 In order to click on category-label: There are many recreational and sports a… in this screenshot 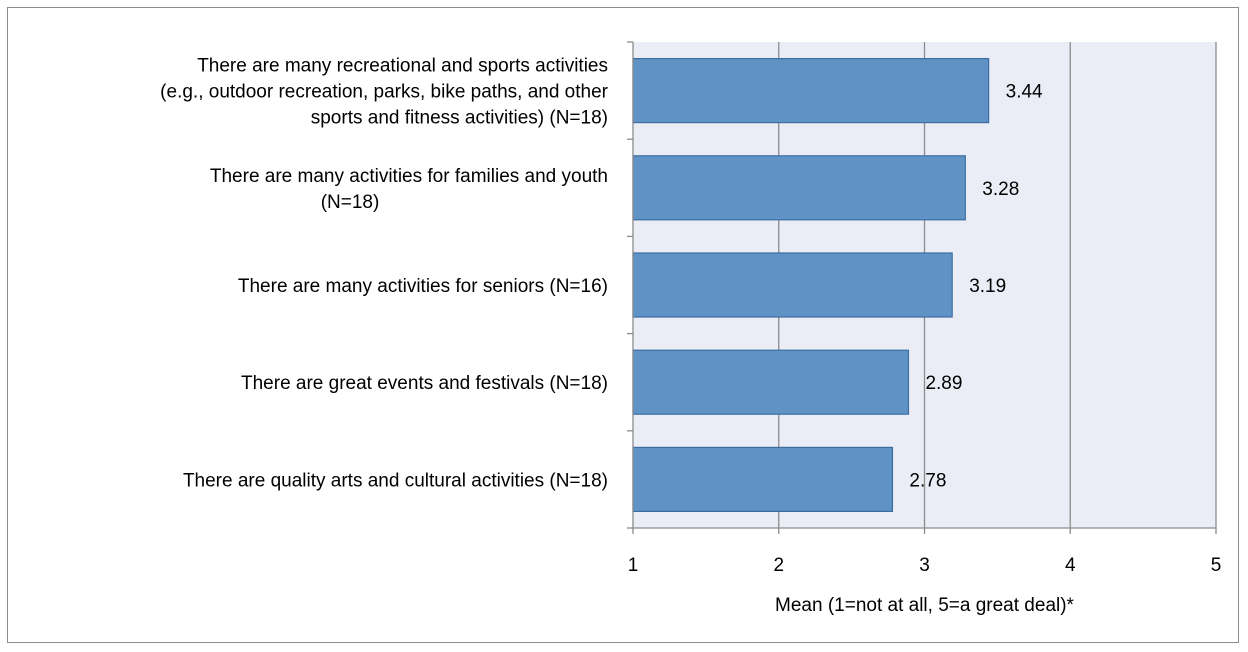, I will do `click(384, 92)`.